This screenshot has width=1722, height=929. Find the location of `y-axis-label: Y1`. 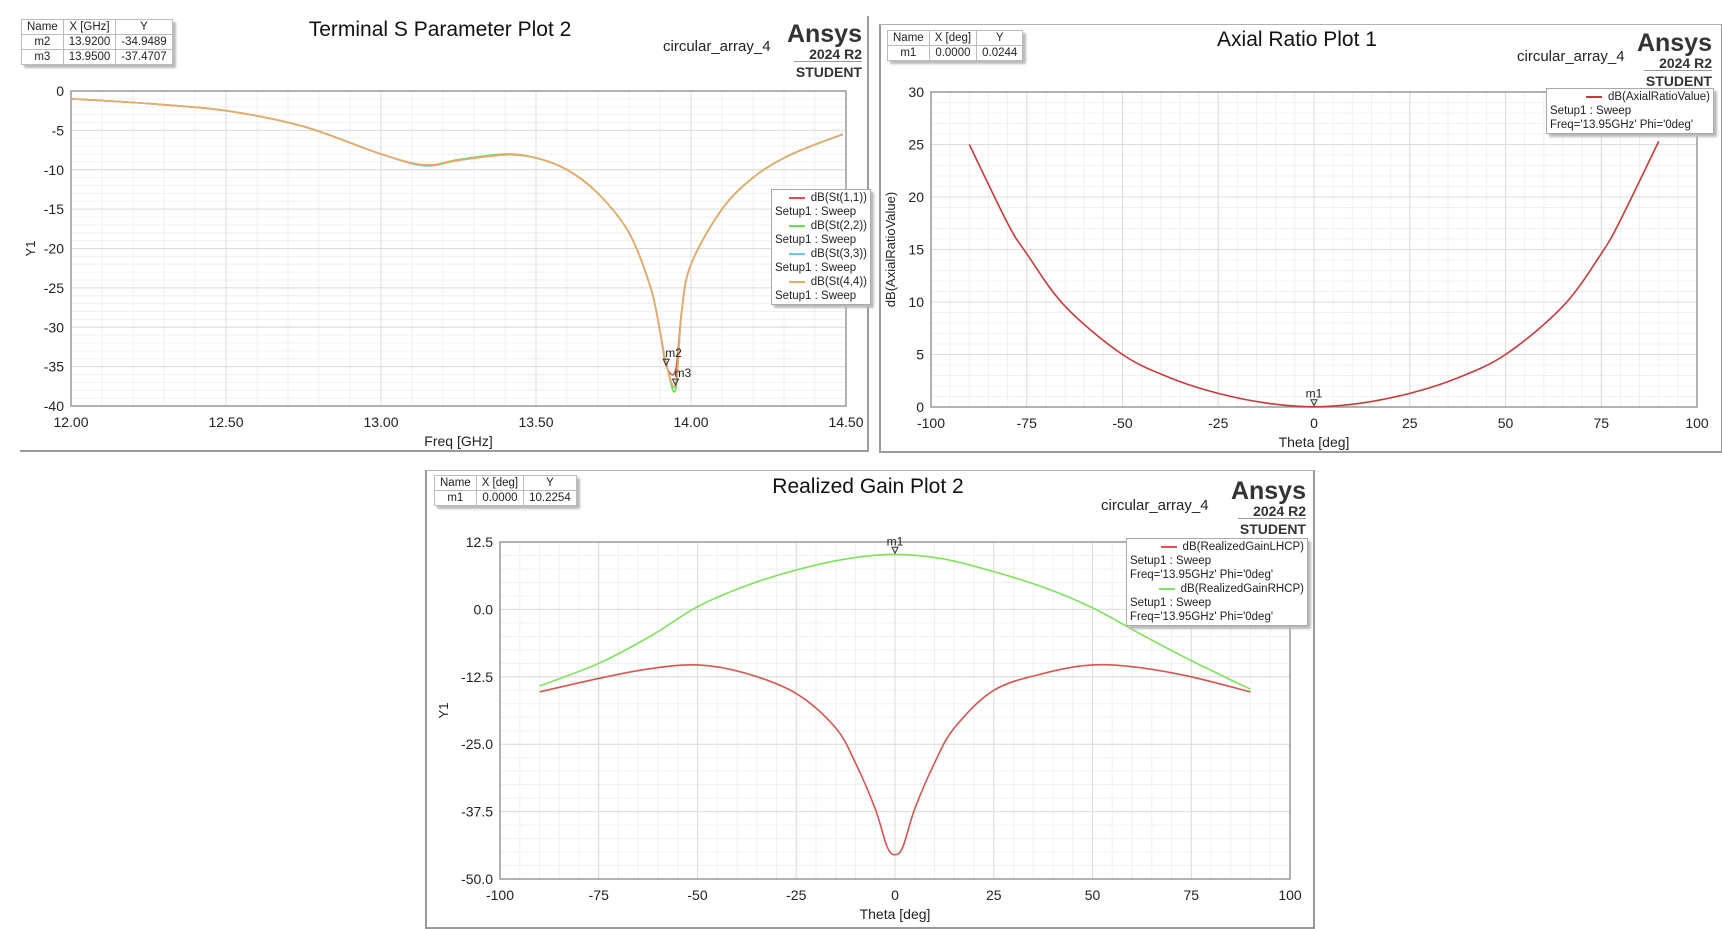

y-axis-label: Y1 is located at coordinates (443, 711).